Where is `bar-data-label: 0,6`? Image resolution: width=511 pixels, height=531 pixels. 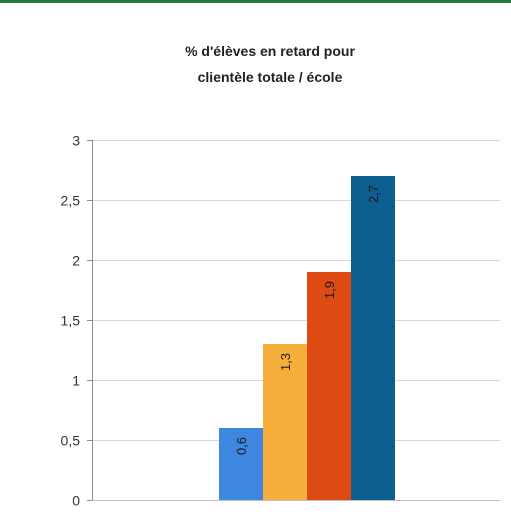 bar-data-label: 0,6 is located at coordinates (241, 446).